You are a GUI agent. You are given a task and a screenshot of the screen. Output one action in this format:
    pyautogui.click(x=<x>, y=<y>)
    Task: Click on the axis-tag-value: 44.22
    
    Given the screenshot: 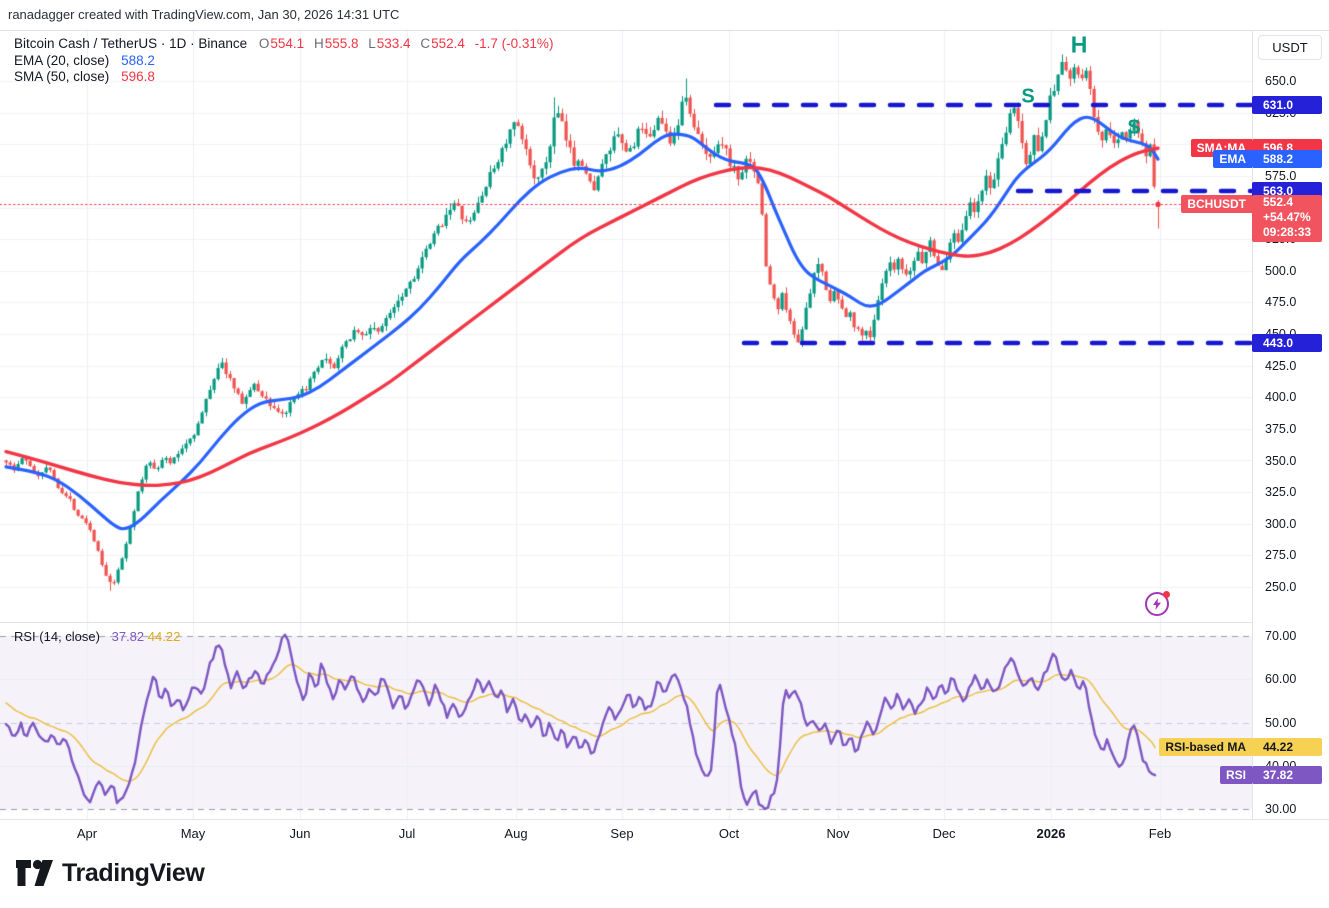 What is the action you would take?
    pyautogui.click(x=1287, y=747)
    